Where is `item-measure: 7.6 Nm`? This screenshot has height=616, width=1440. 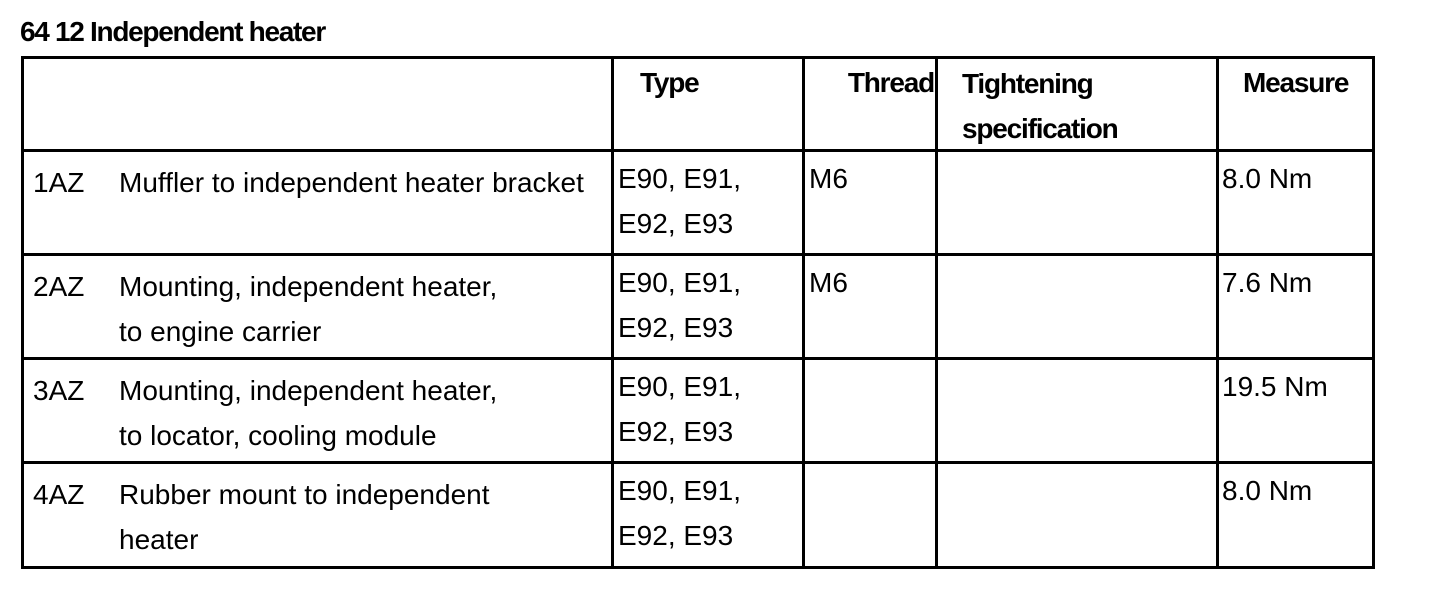 item-measure: 7.6 Nm is located at coordinates (1267, 282).